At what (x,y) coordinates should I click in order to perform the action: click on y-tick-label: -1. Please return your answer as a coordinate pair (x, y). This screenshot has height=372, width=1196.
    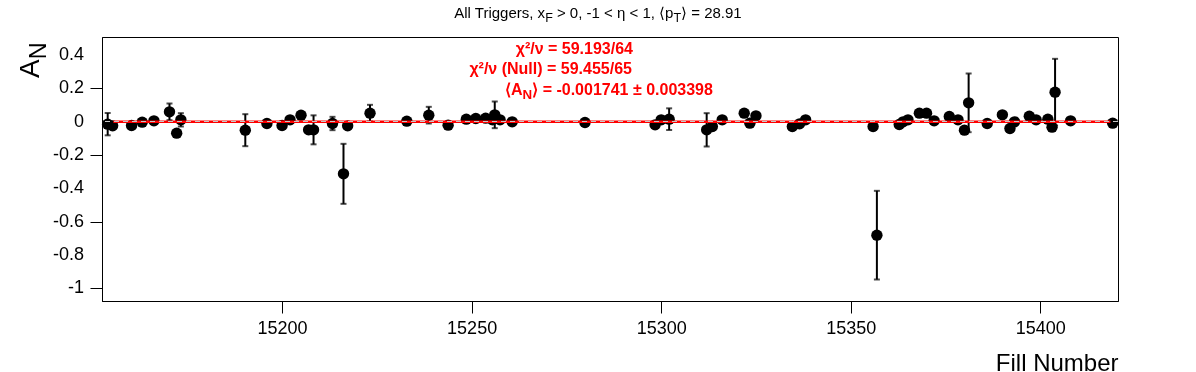
    Looking at the image, I should click on (75, 287).